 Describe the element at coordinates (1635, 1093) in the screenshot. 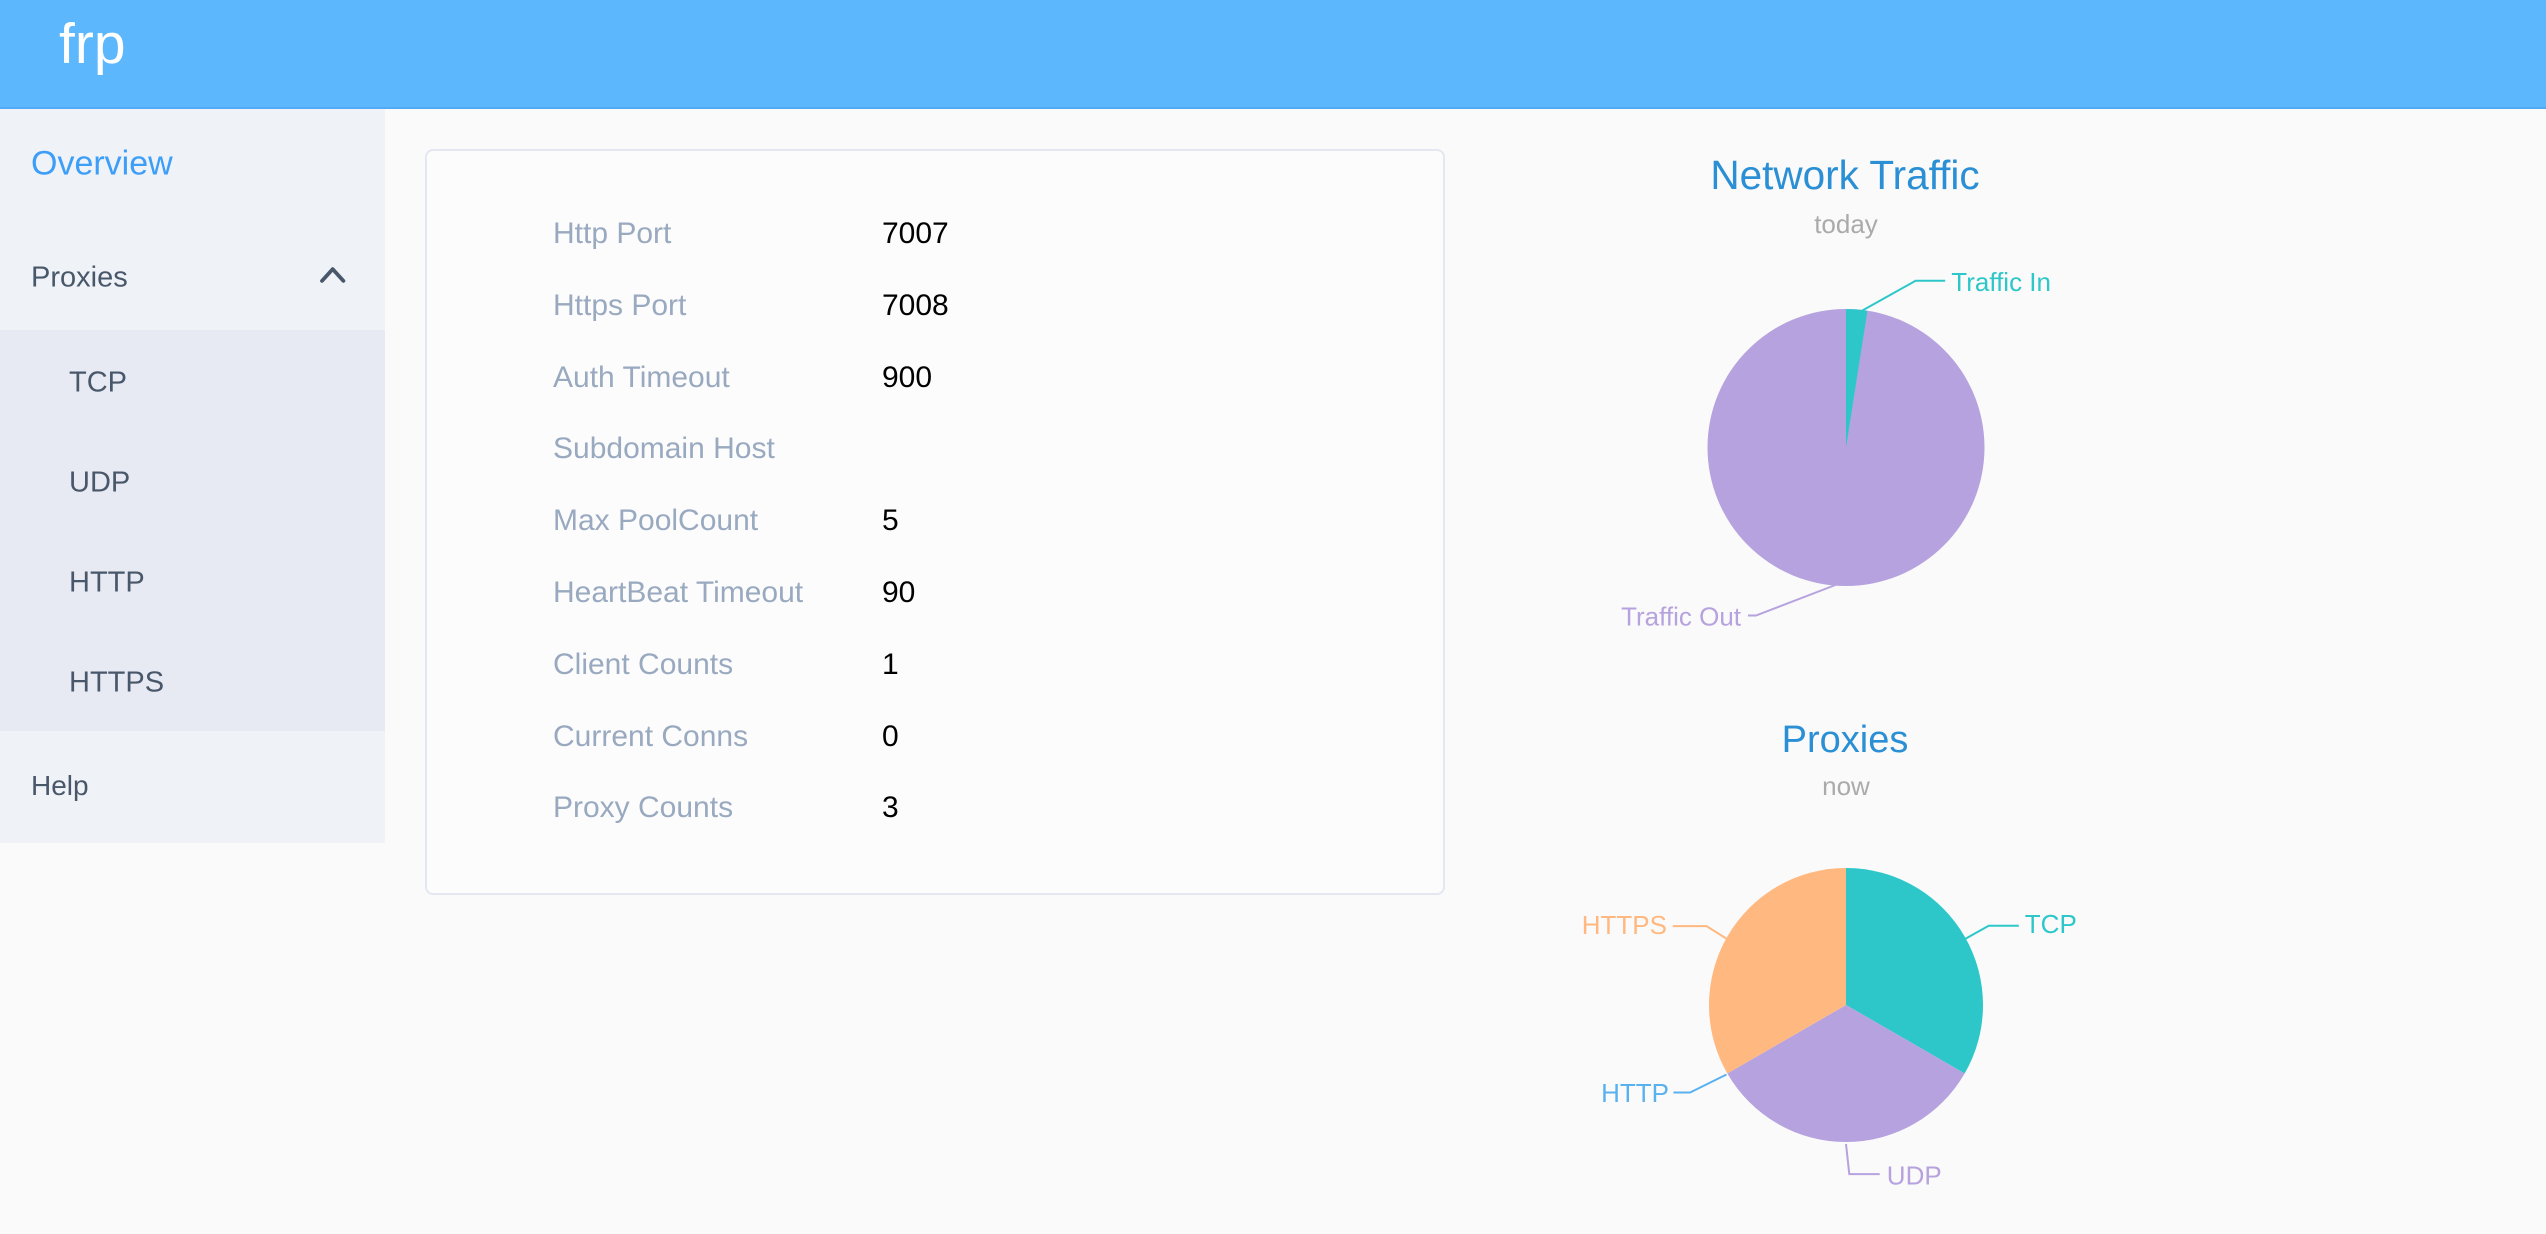

I see `svg-text: HTTP` at that location.